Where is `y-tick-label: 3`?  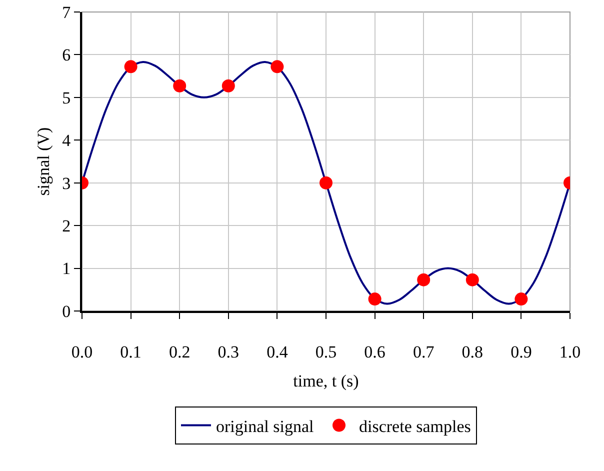 y-tick-label: 3 is located at coordinates (66, 183).